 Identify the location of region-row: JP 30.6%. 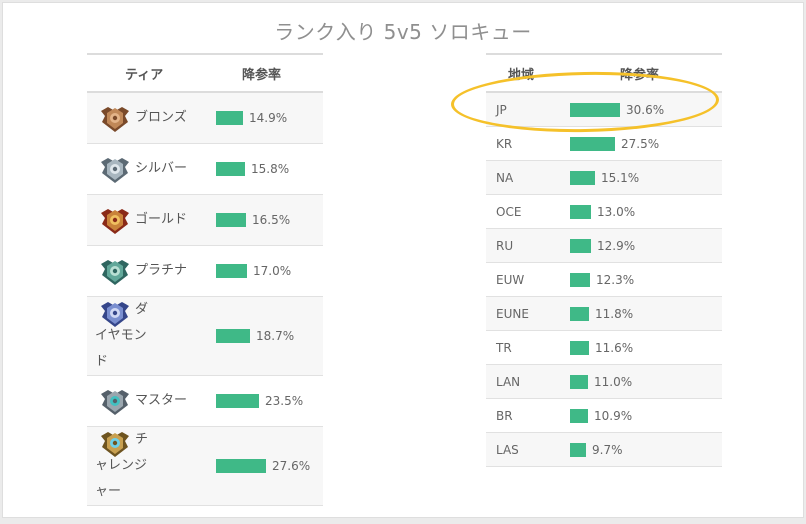
(604, 109).